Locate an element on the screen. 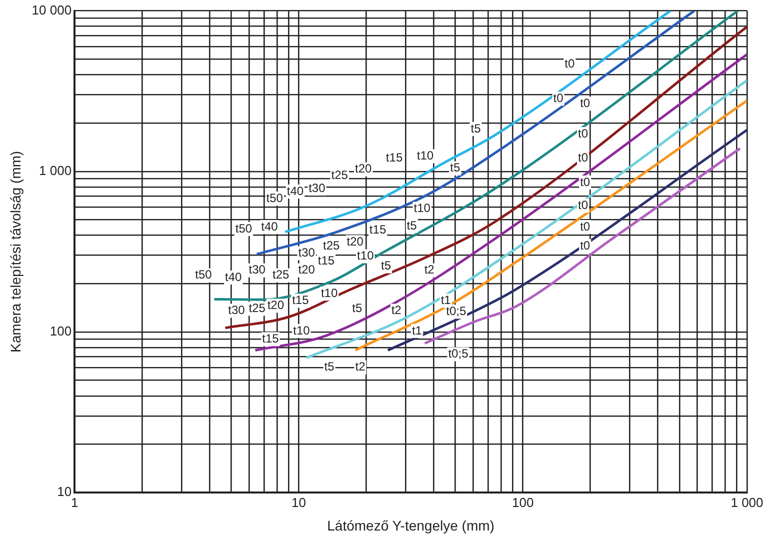 This screenshot has width=771, height=543. x-tick-label: 1 000 is located at coordinates (747, 502).